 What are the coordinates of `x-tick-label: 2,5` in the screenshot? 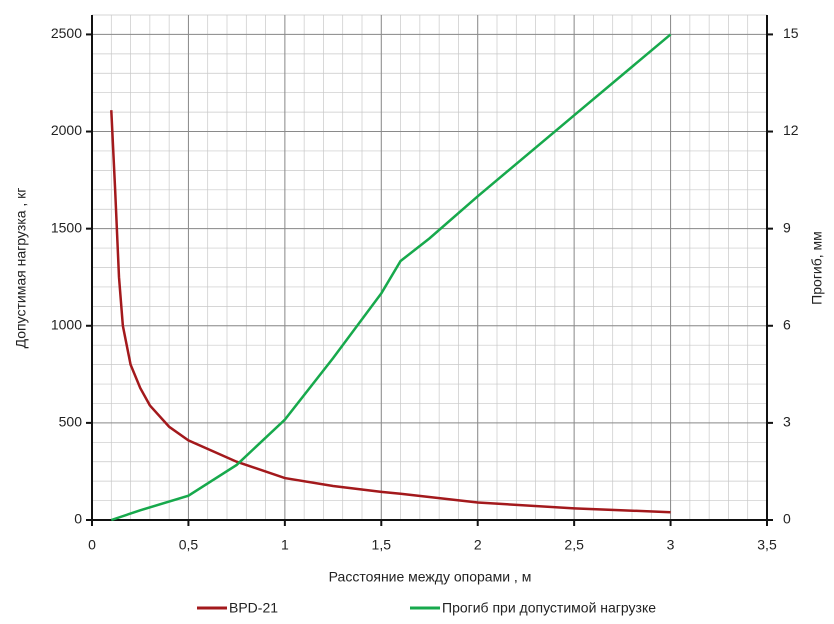 It's located at (574, 545).